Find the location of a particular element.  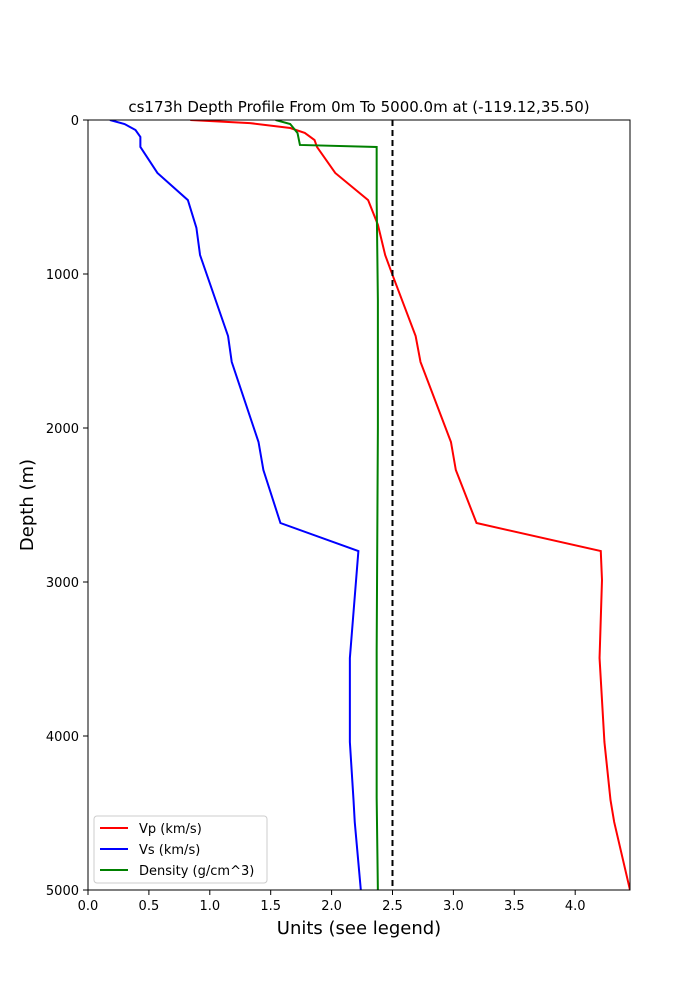

x-tick-label: 2.5 is located at coordinates (392, 906).